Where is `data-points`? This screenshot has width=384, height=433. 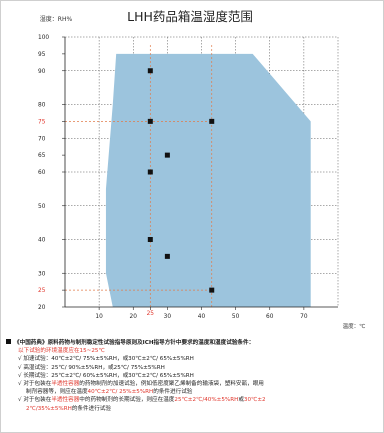
data-points is located at coordinates (181, 180).